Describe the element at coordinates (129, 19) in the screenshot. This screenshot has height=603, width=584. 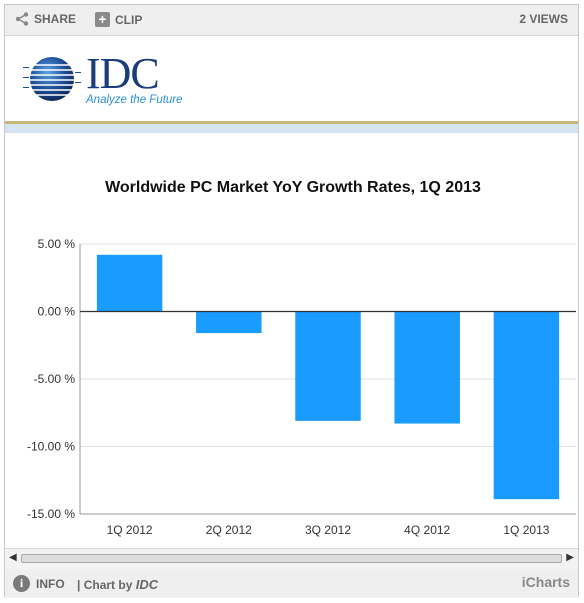
I see `clip-label: CLIP` at that location.